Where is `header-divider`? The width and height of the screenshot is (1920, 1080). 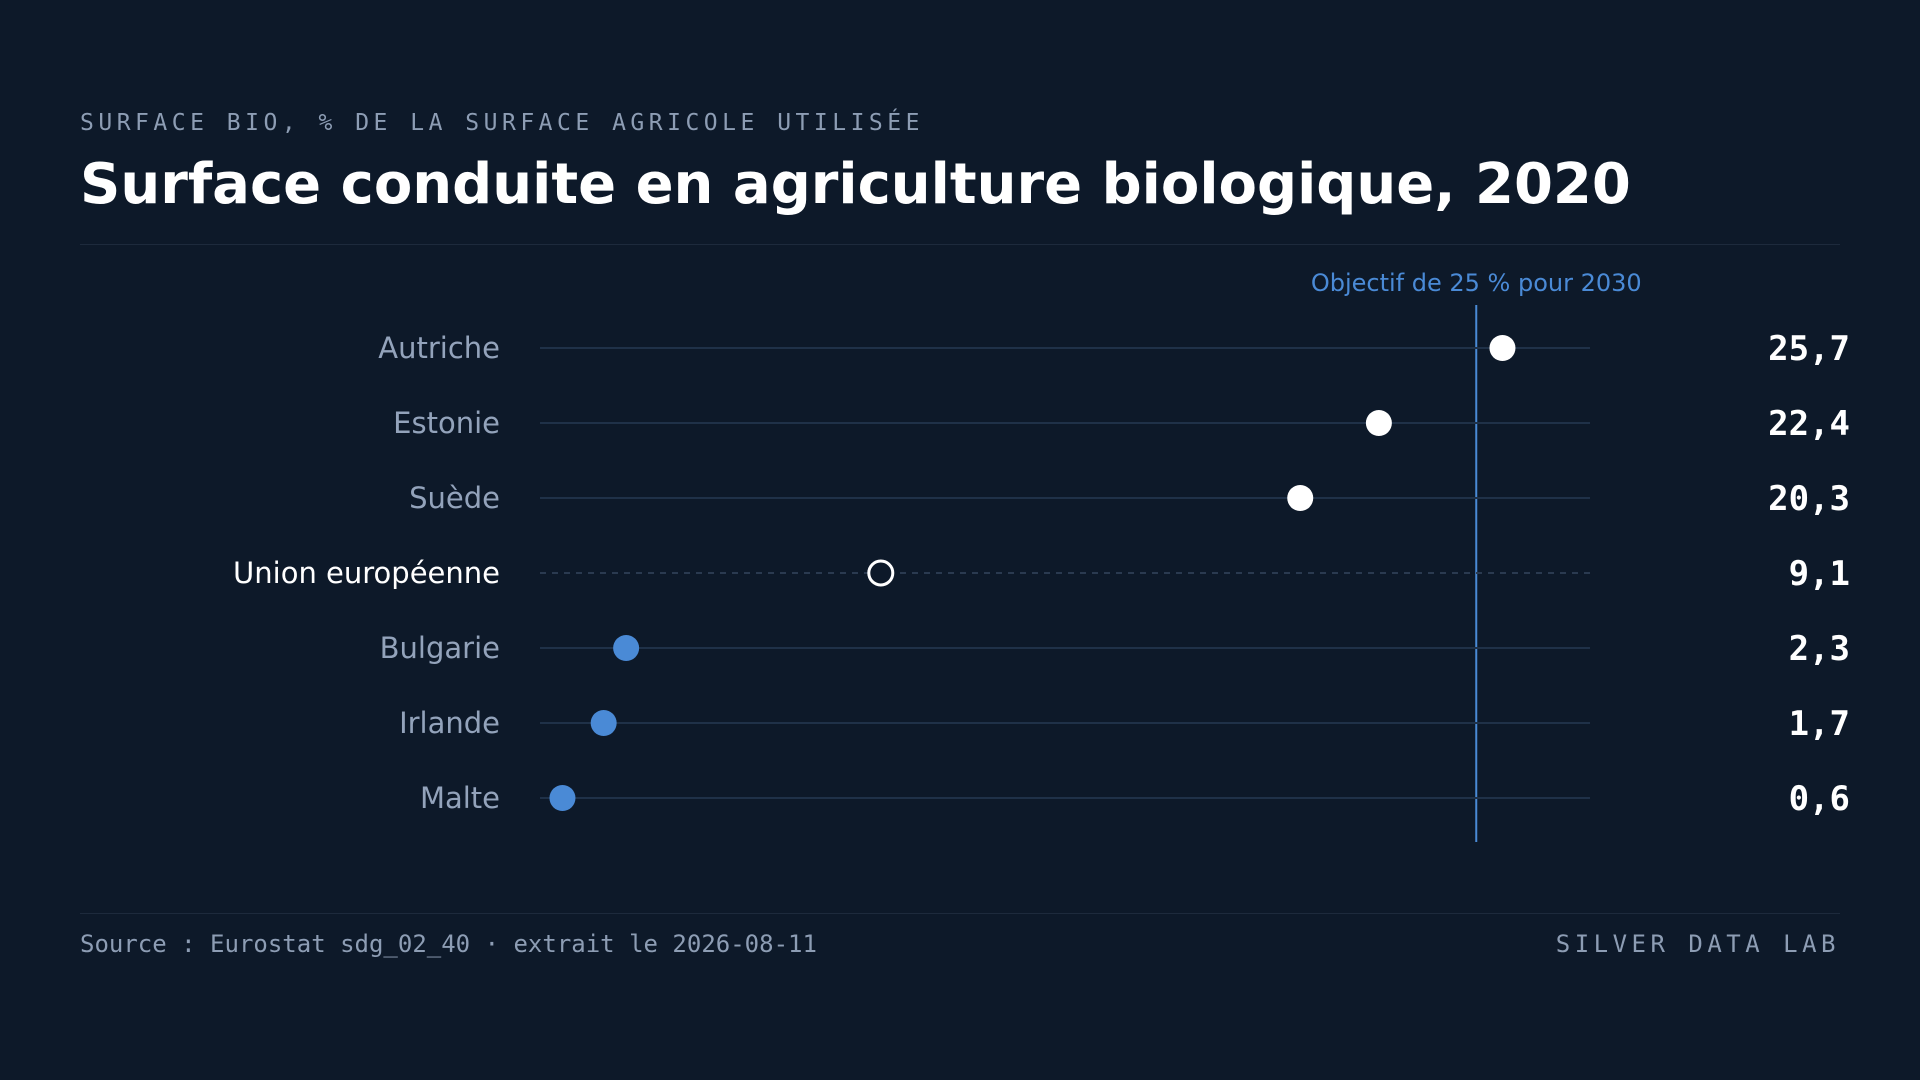
header-divider is located at coordinates (960, 244).